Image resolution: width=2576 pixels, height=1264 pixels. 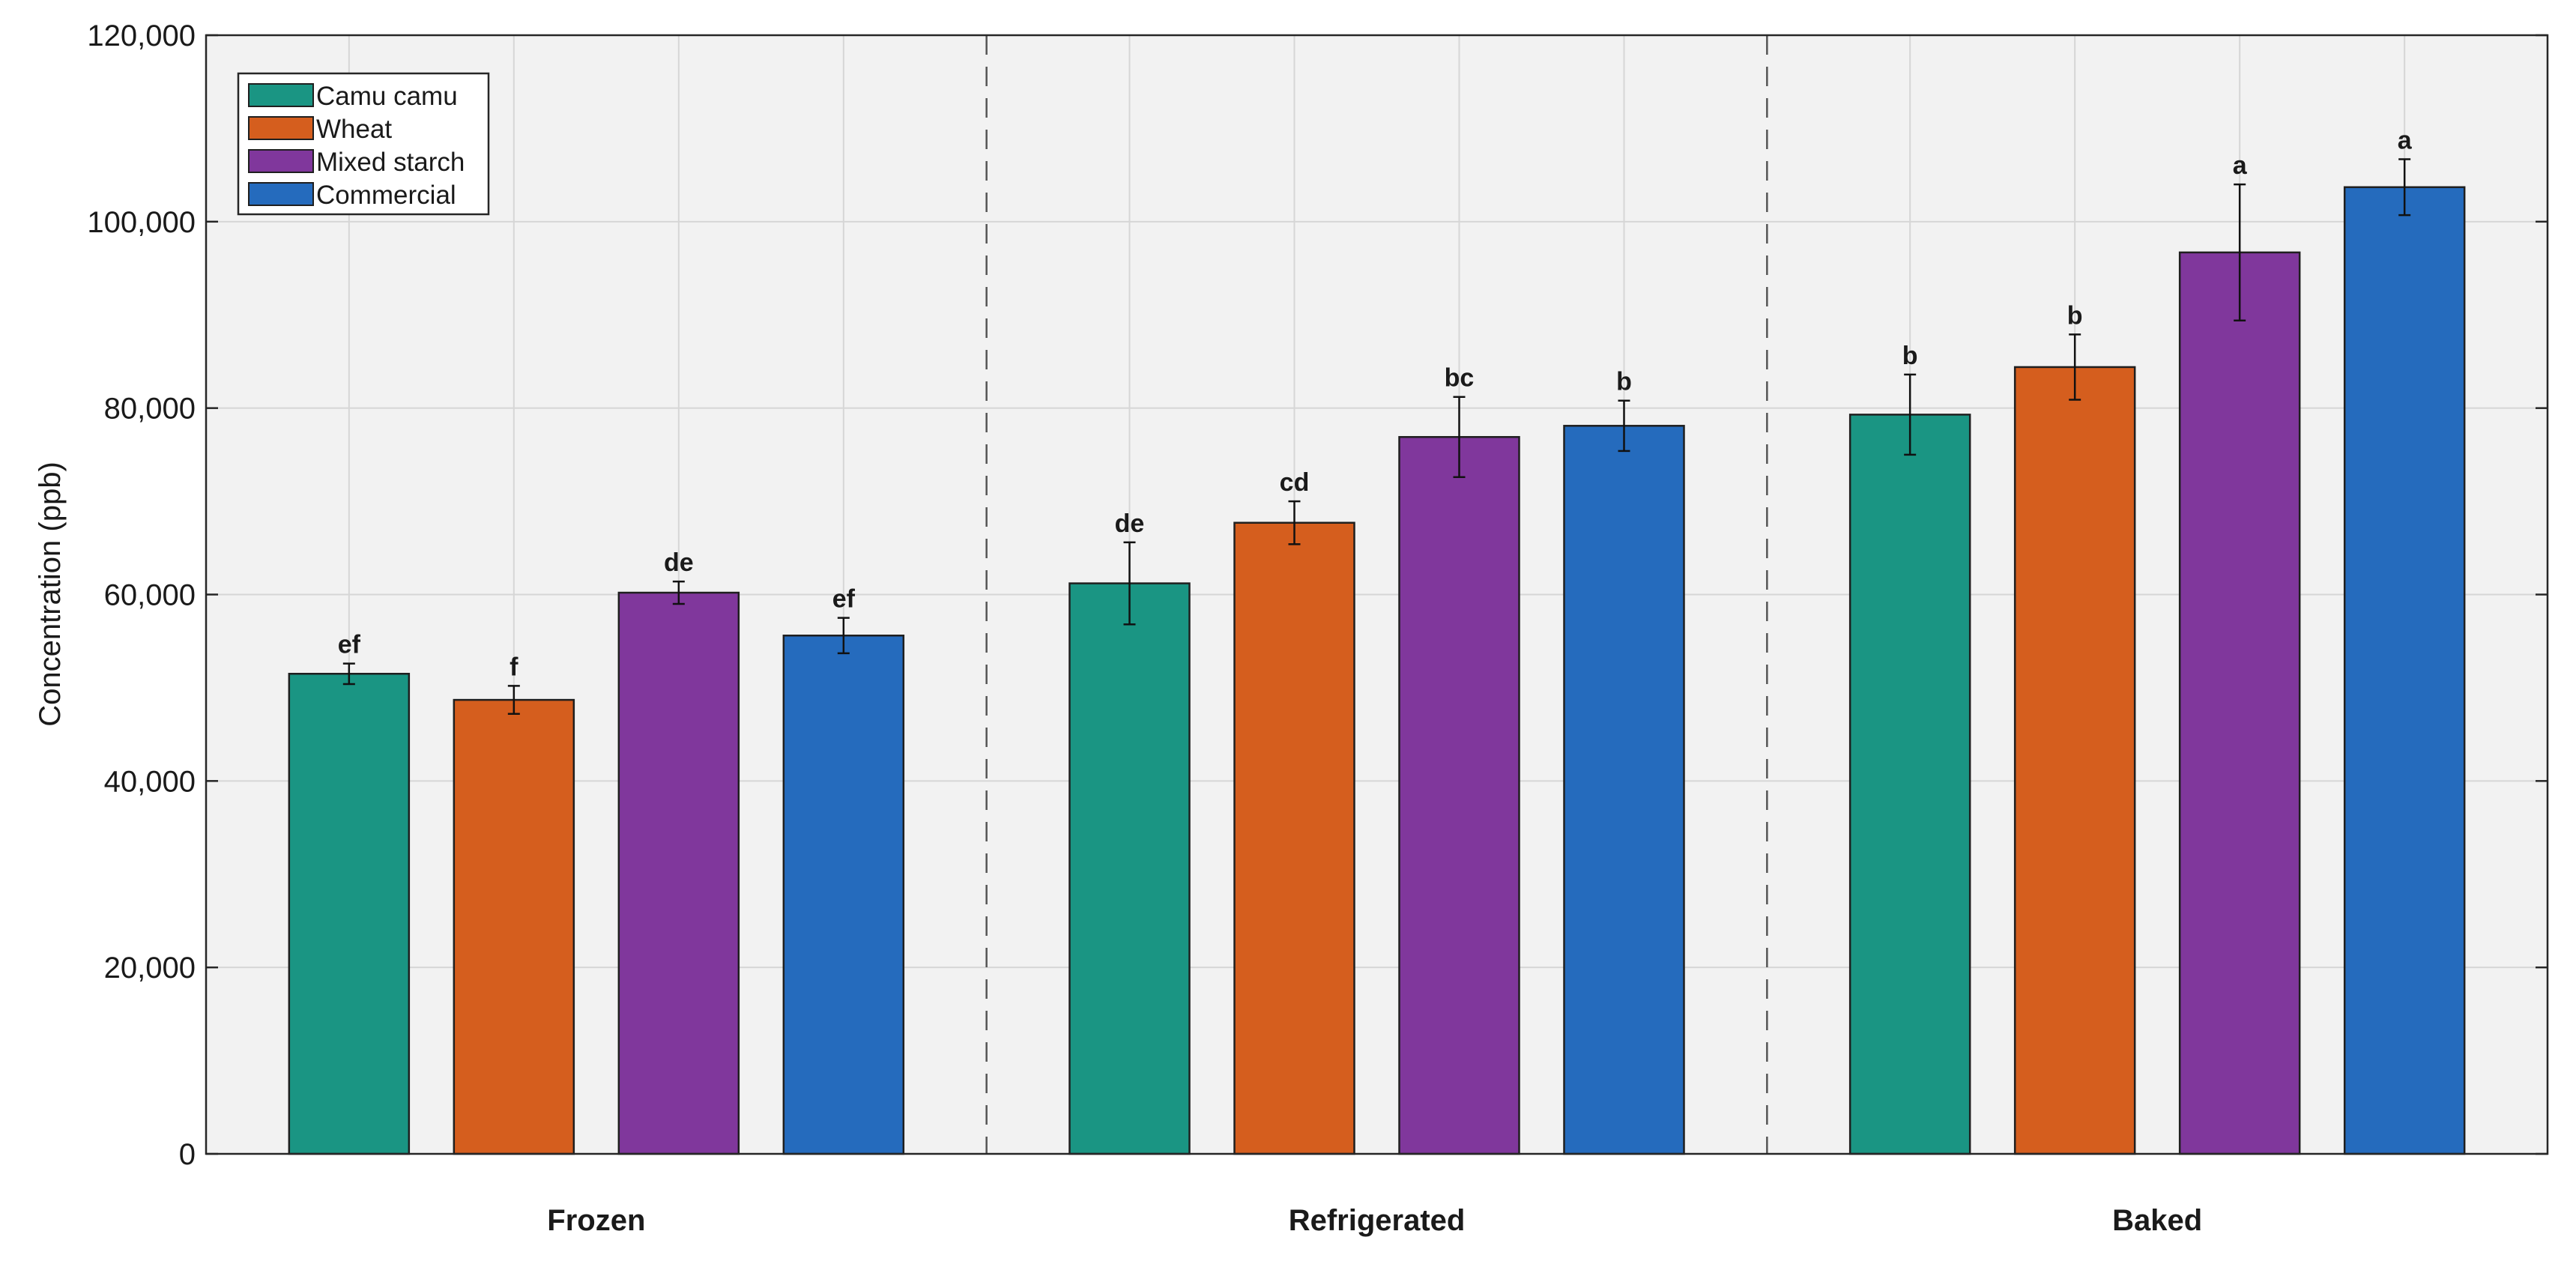 What do you see at coordinates (141, 222) in the screenshot?
I see `y-tick-label: 100,000` at bounding box center [141, 222].